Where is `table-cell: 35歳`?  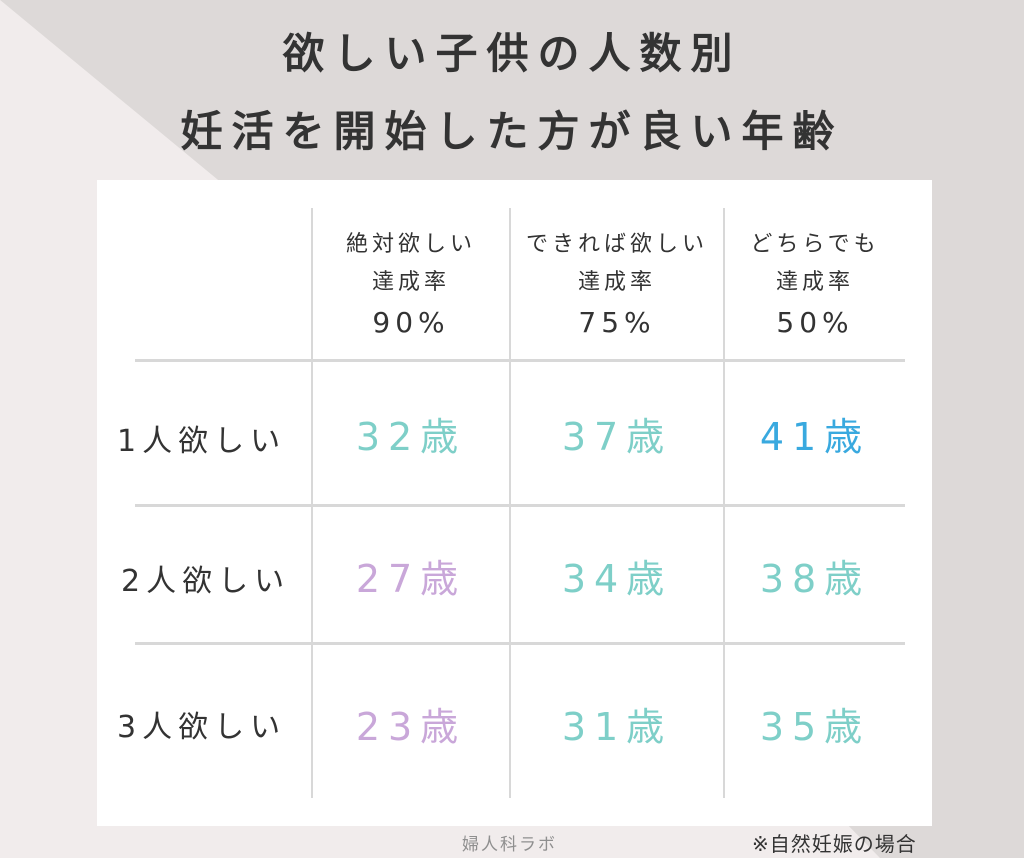
table-cell: 35歳 is located at coordinates (815, 727).